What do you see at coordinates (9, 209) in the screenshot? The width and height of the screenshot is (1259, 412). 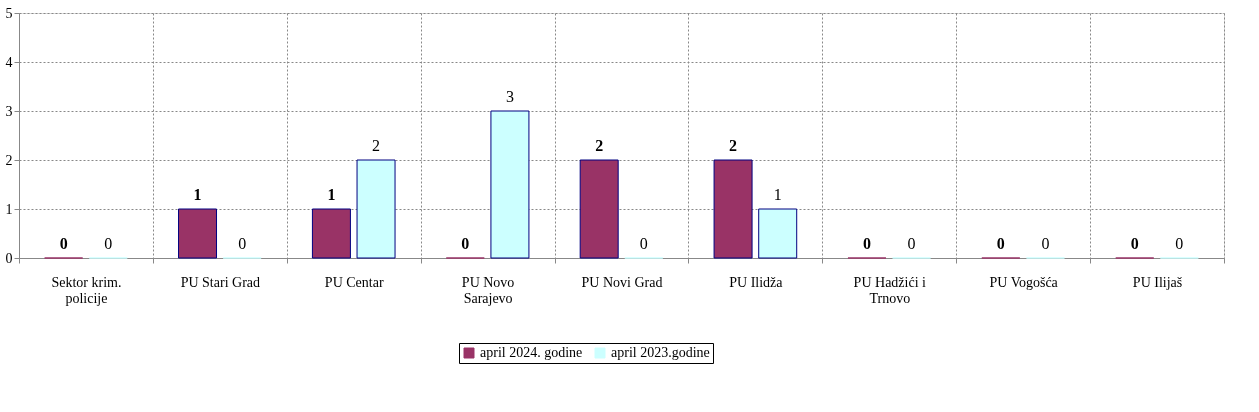 I see `y-tick-label: 1` at bounding box center [9, 209].